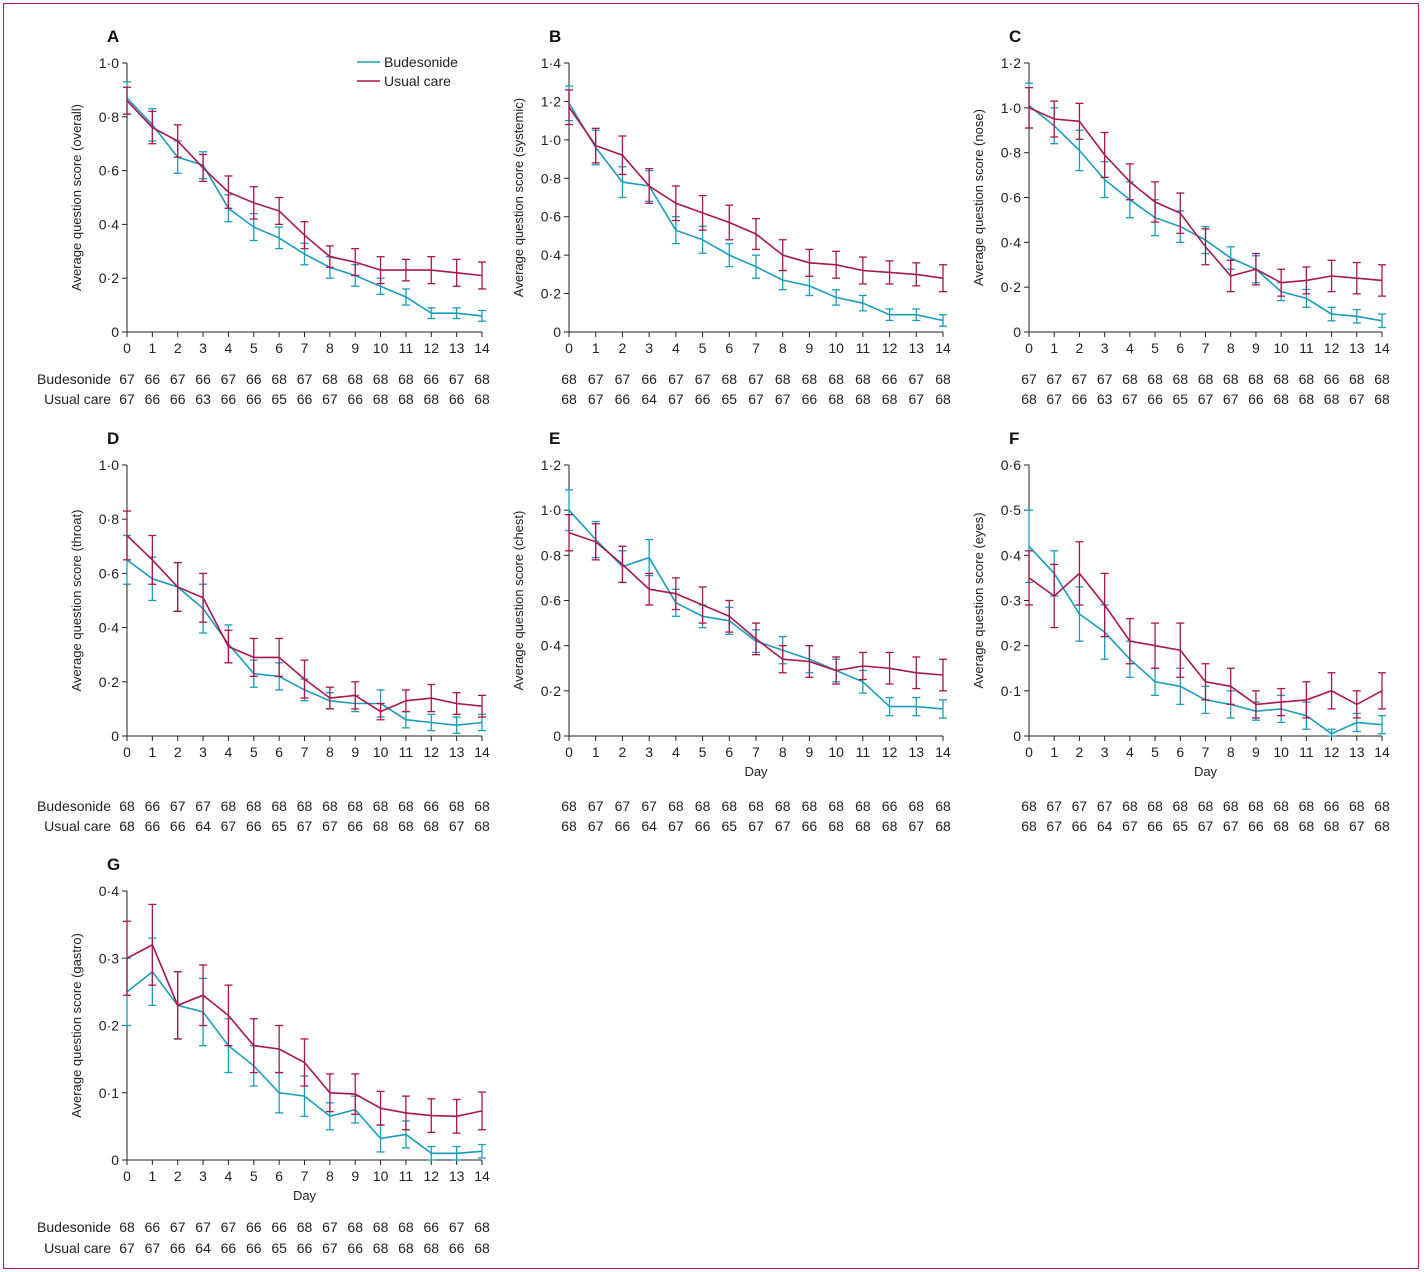  I want to click on x-tick-label: 12, so click(431, 752).